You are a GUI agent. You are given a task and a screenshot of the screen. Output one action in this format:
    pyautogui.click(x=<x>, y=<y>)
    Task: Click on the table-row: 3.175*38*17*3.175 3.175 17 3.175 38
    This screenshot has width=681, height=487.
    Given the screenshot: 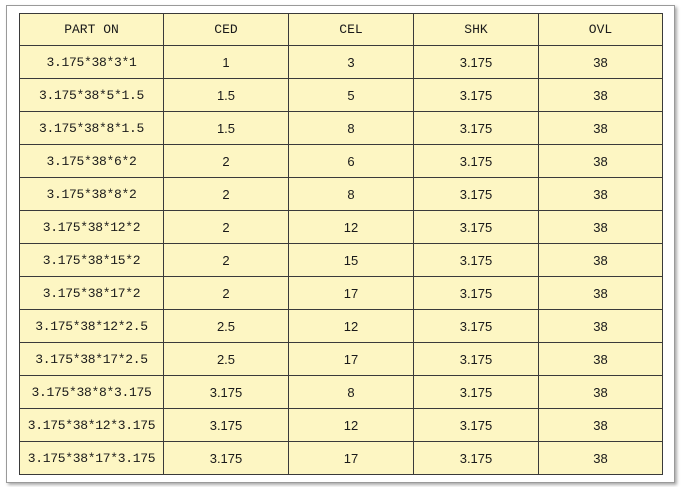 What is the action you would take?
    pyautogui.click(x=341, y=458)
    